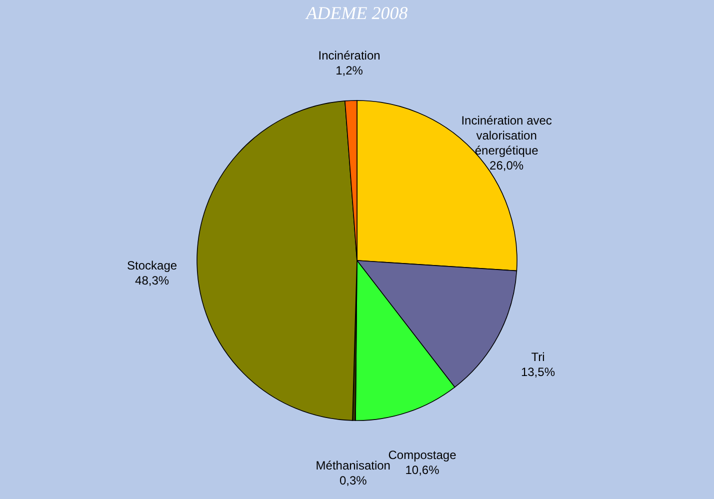 This screenshot has width=714, height=499. What do you see at coordinates (353, 480) in the screenshot?
I see `data-label: 0,3%` at bounding box center [353, 480].